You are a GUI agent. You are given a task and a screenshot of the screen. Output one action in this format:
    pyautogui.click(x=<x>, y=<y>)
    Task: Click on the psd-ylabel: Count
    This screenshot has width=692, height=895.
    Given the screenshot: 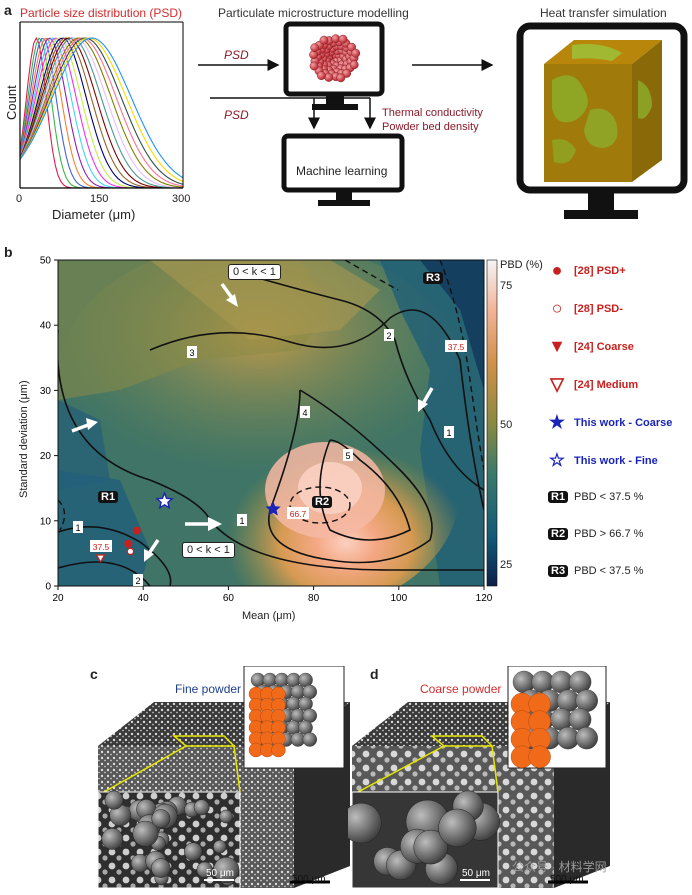 What is the action you would take?
    pyautogui.click(x=11, y=102)
    